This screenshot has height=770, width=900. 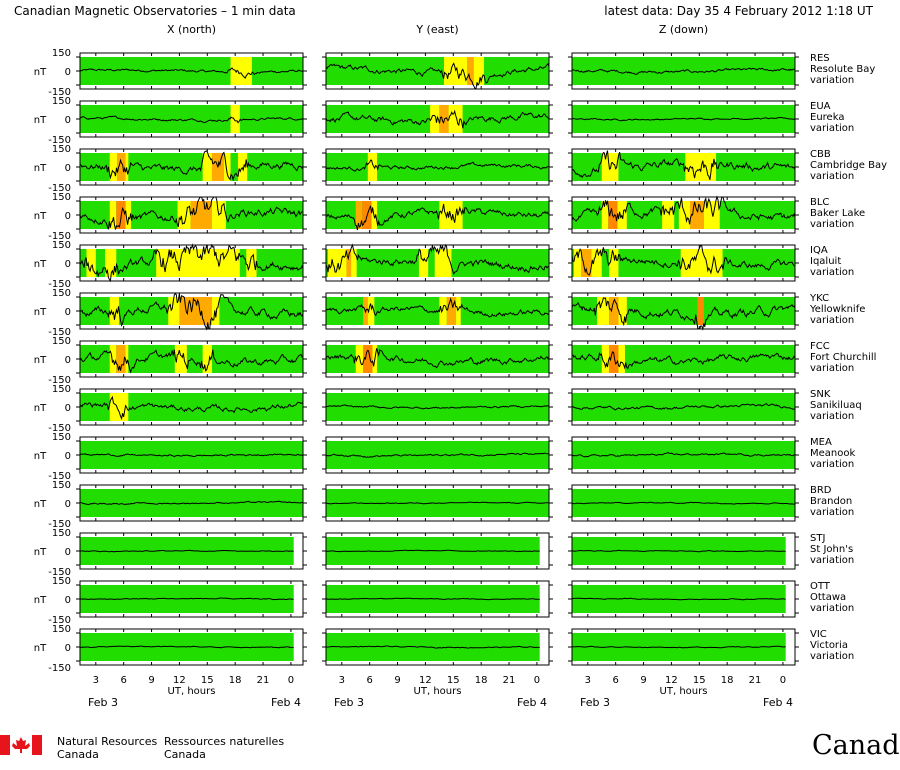 What do you see at coordinates (829, 645) in the screenshot?
I see `station-name: Victoria` at bounding box center [829, 645].